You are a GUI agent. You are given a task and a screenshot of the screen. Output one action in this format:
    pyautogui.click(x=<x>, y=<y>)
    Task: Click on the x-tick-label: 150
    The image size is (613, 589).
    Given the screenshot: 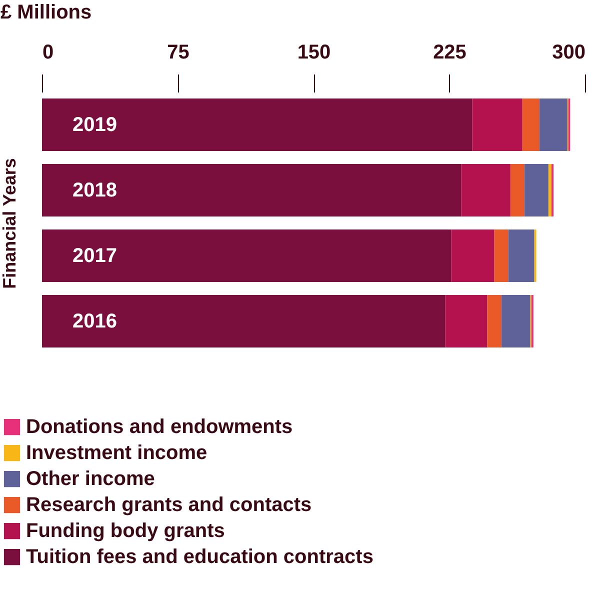 What is the action you would take?
    pyautogui.click(x=314, y=53)
    